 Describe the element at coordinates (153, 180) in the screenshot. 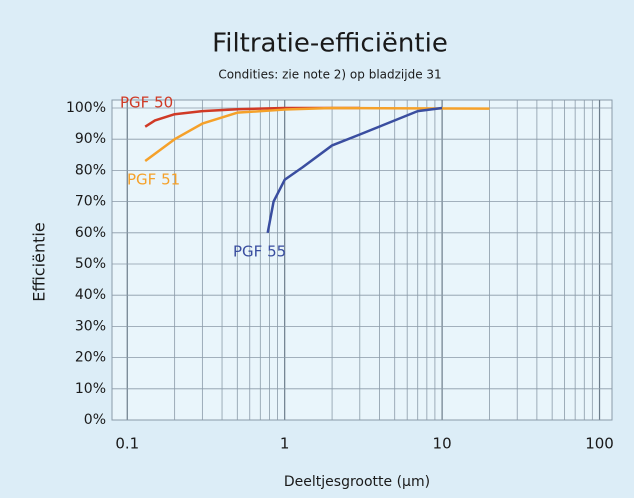

I see `series-label: PGF 51` at that location.